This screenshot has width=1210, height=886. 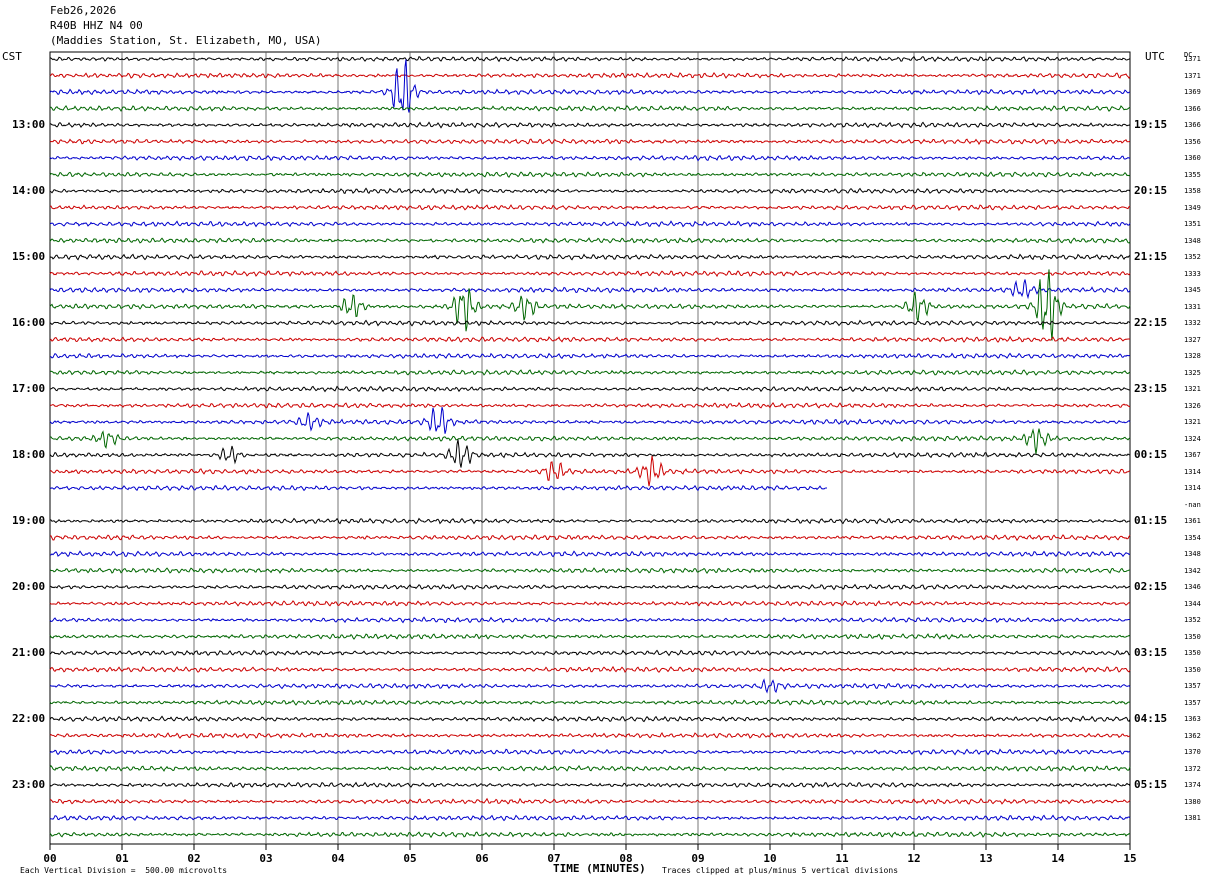 I want to click on dc-value: 1344, so click(x=1192, y=603).